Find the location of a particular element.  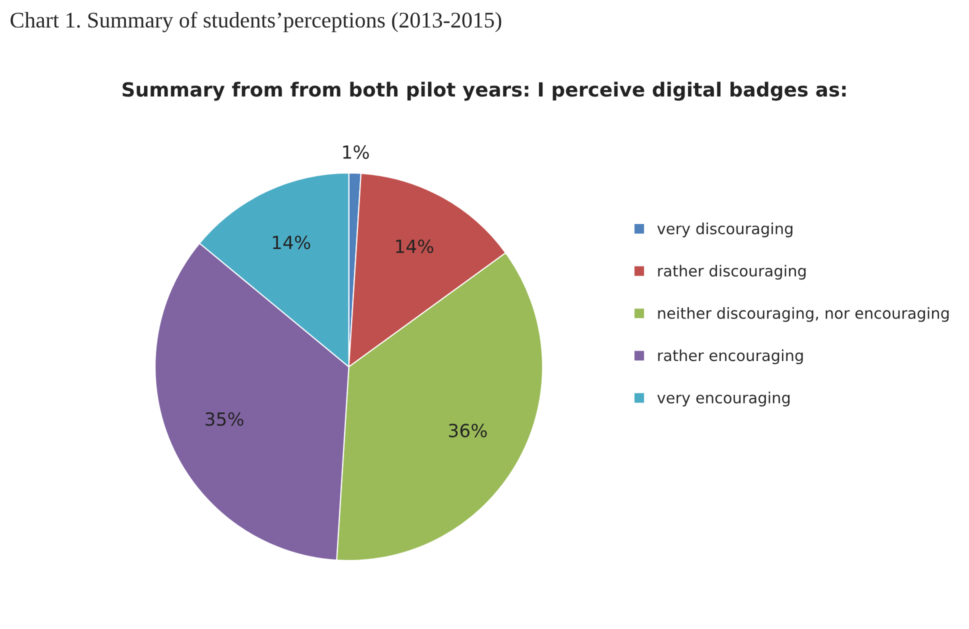

legend-label: rather encouraging is located at coordinates (730, 356).